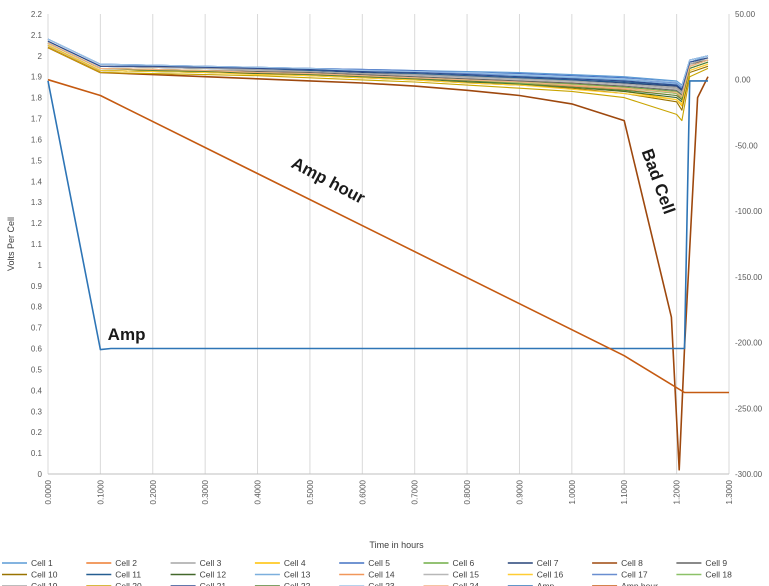 This screenshot has height=586, width=769. I want to click on y-tick-label: 1.5, so click(37, 160).